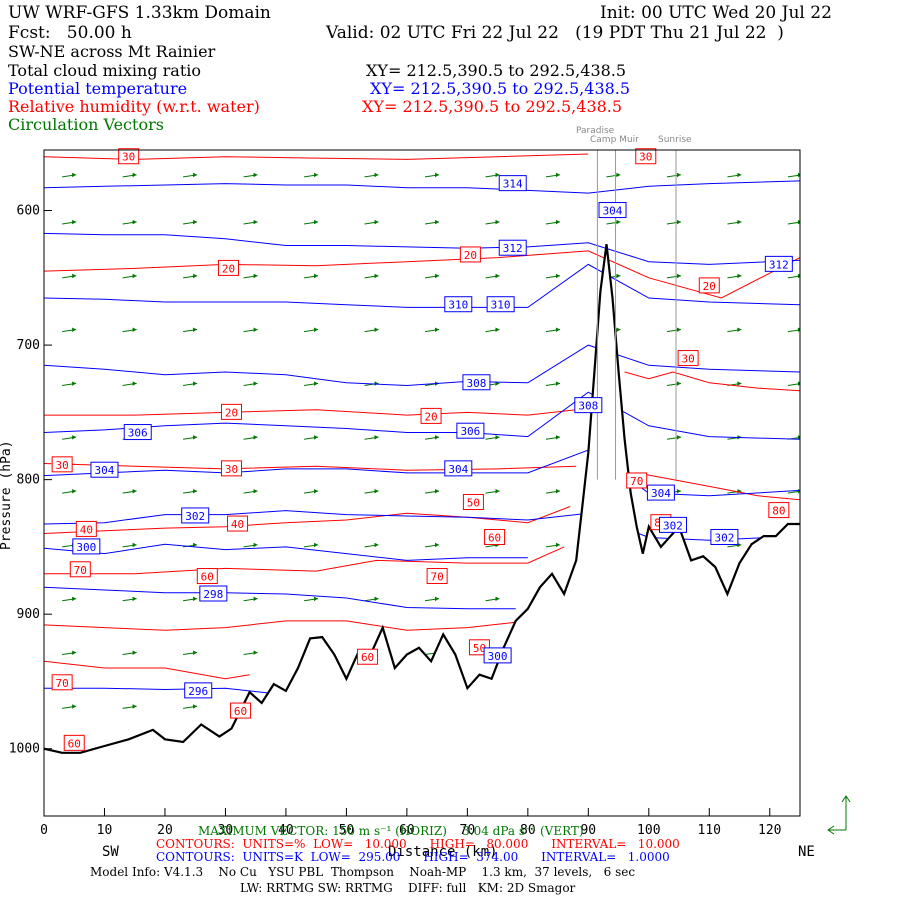 This screenshot has width=900, height=900. I want to click on theta-label: 308, so click(476, 383).